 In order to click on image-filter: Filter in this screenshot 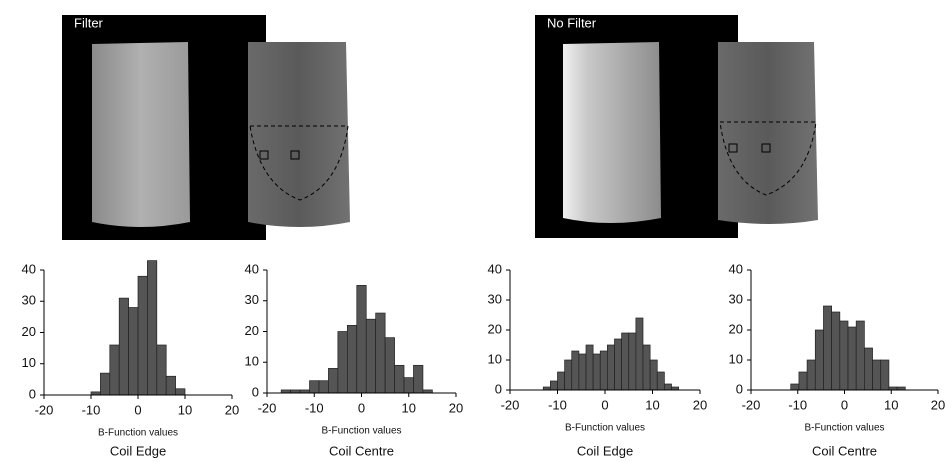, I will do `click(206, 127)`.